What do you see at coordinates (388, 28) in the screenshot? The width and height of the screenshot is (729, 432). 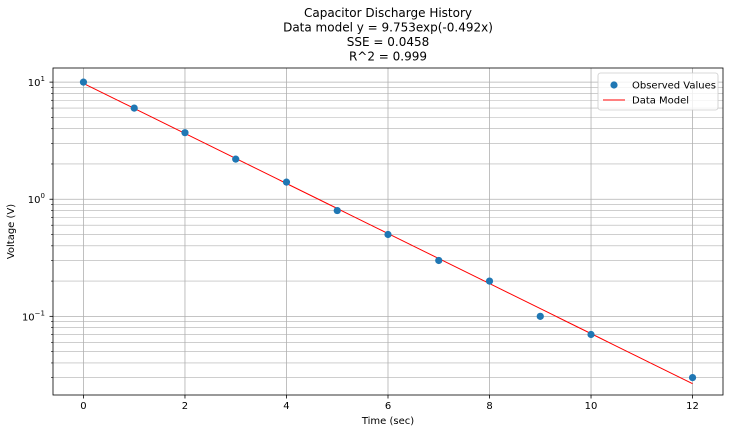 I see `title-line-1: Data model y = 9.753exp(-0.492x)` at bounding box center [388, 28].